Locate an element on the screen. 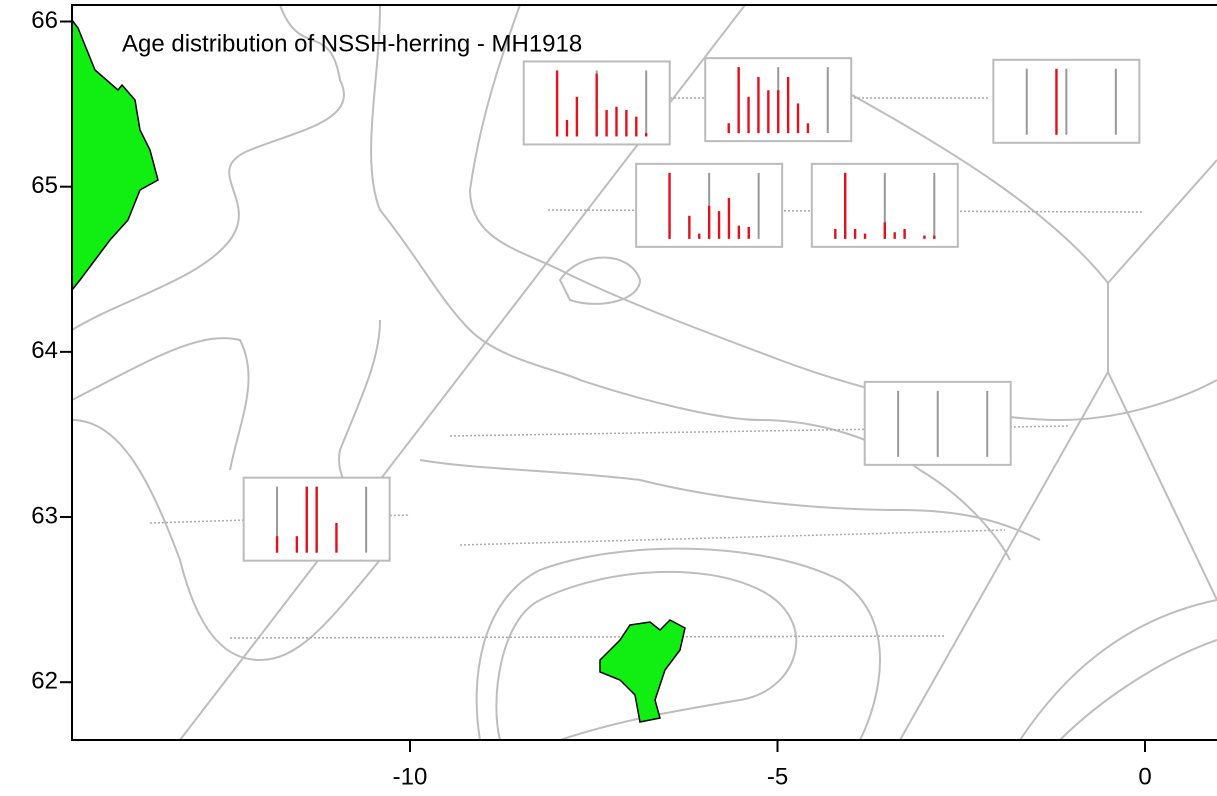 The image size is (1217, 796). x-tick-label: -10 is located at coordinates (410, 776).